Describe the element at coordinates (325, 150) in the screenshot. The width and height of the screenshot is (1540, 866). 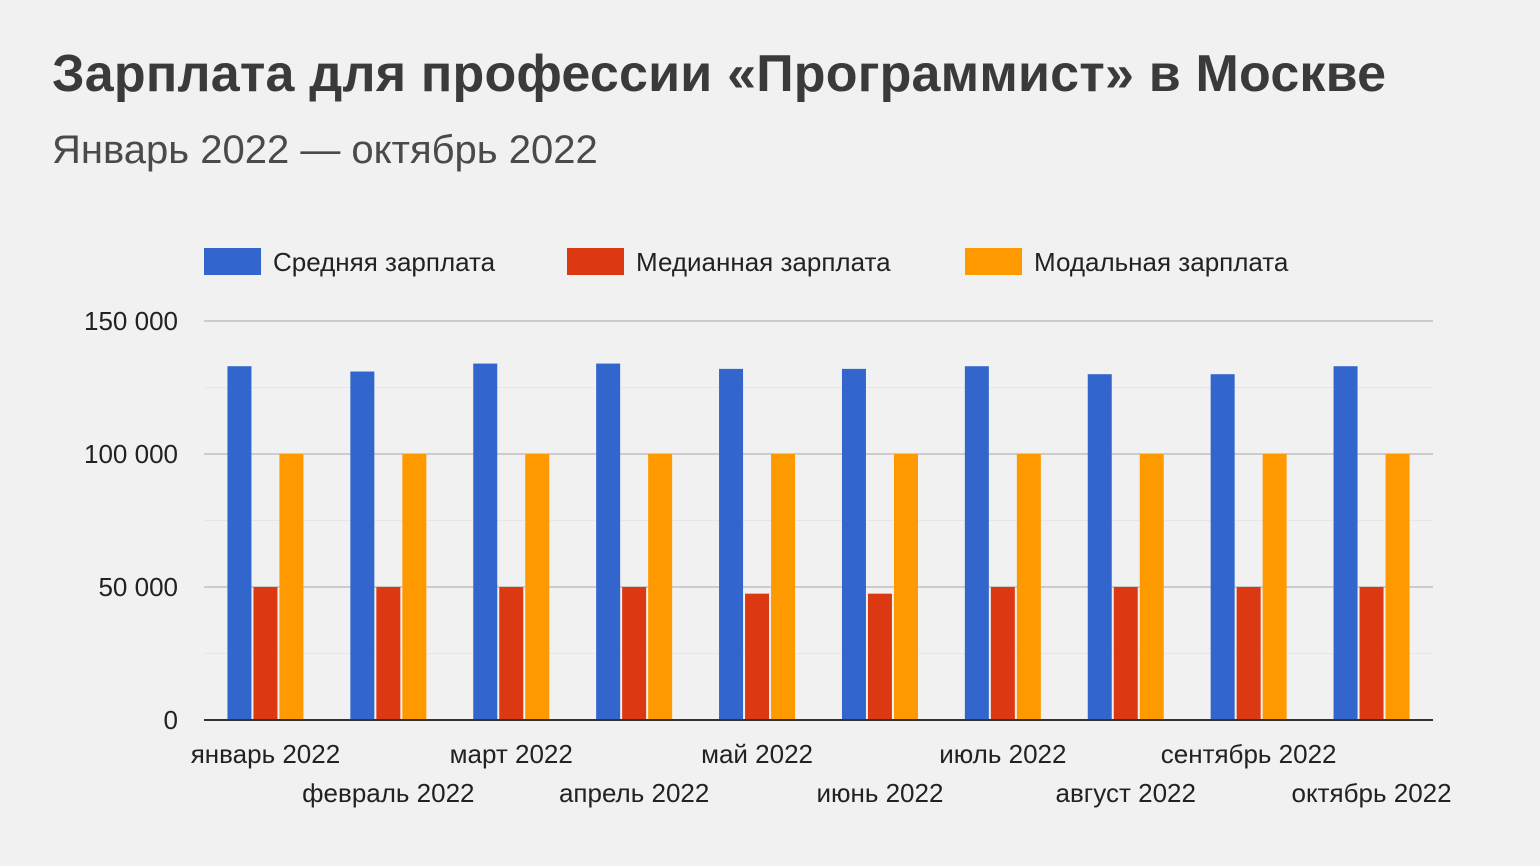
I see `chart-subtitle: Январь 2022 — октябрь 2022` at that location.